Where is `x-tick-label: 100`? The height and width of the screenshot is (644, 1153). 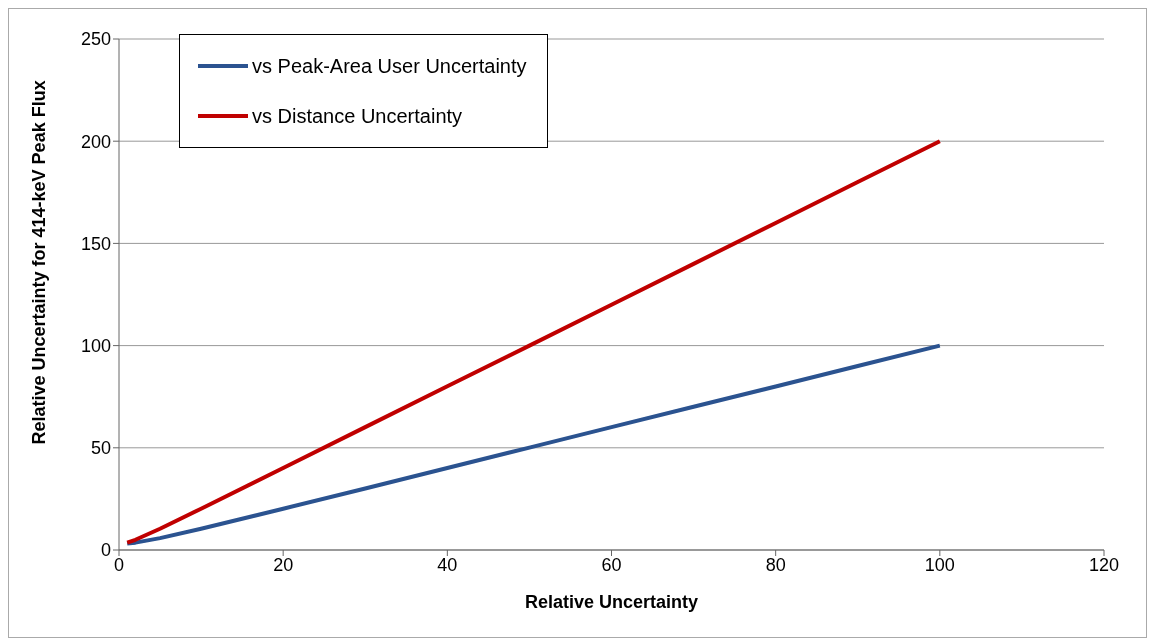 x-tick-label: 100 is located at coordinates (939, 564).